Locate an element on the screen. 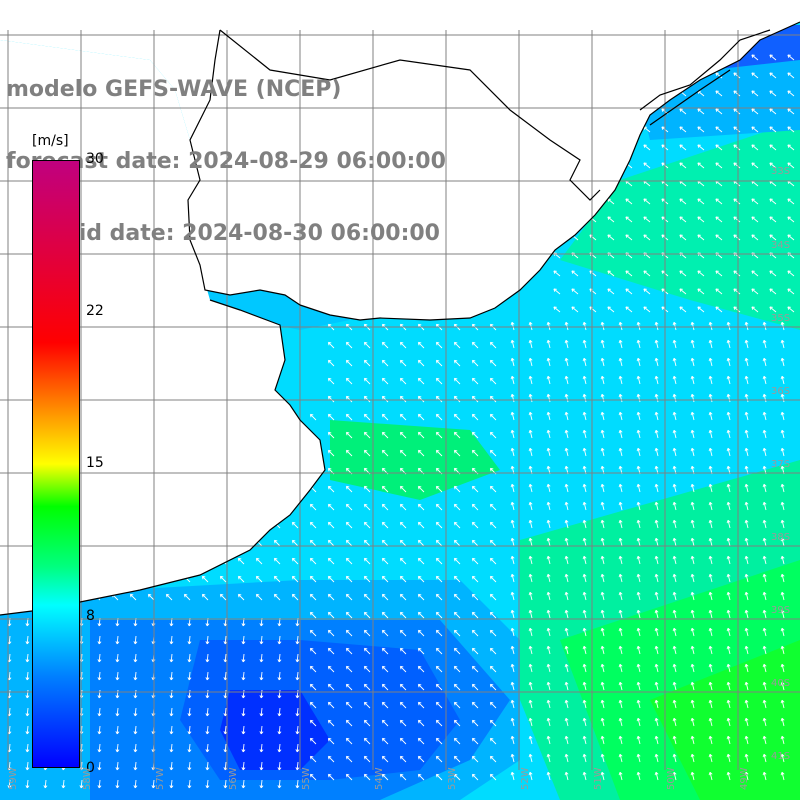 The width and height of the screenshot is (800, 800). colorbar-tick-30: 30 is located at coordinates (95, 159).